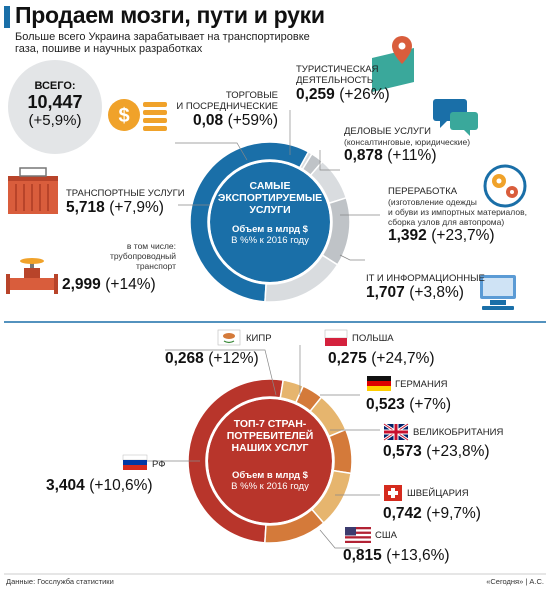 This screenshot has height=589, width=550. What do you see at coordinates (396, 432) in the screenshot?
I see `uk-flag-icon` at bounding box center [396, 432].